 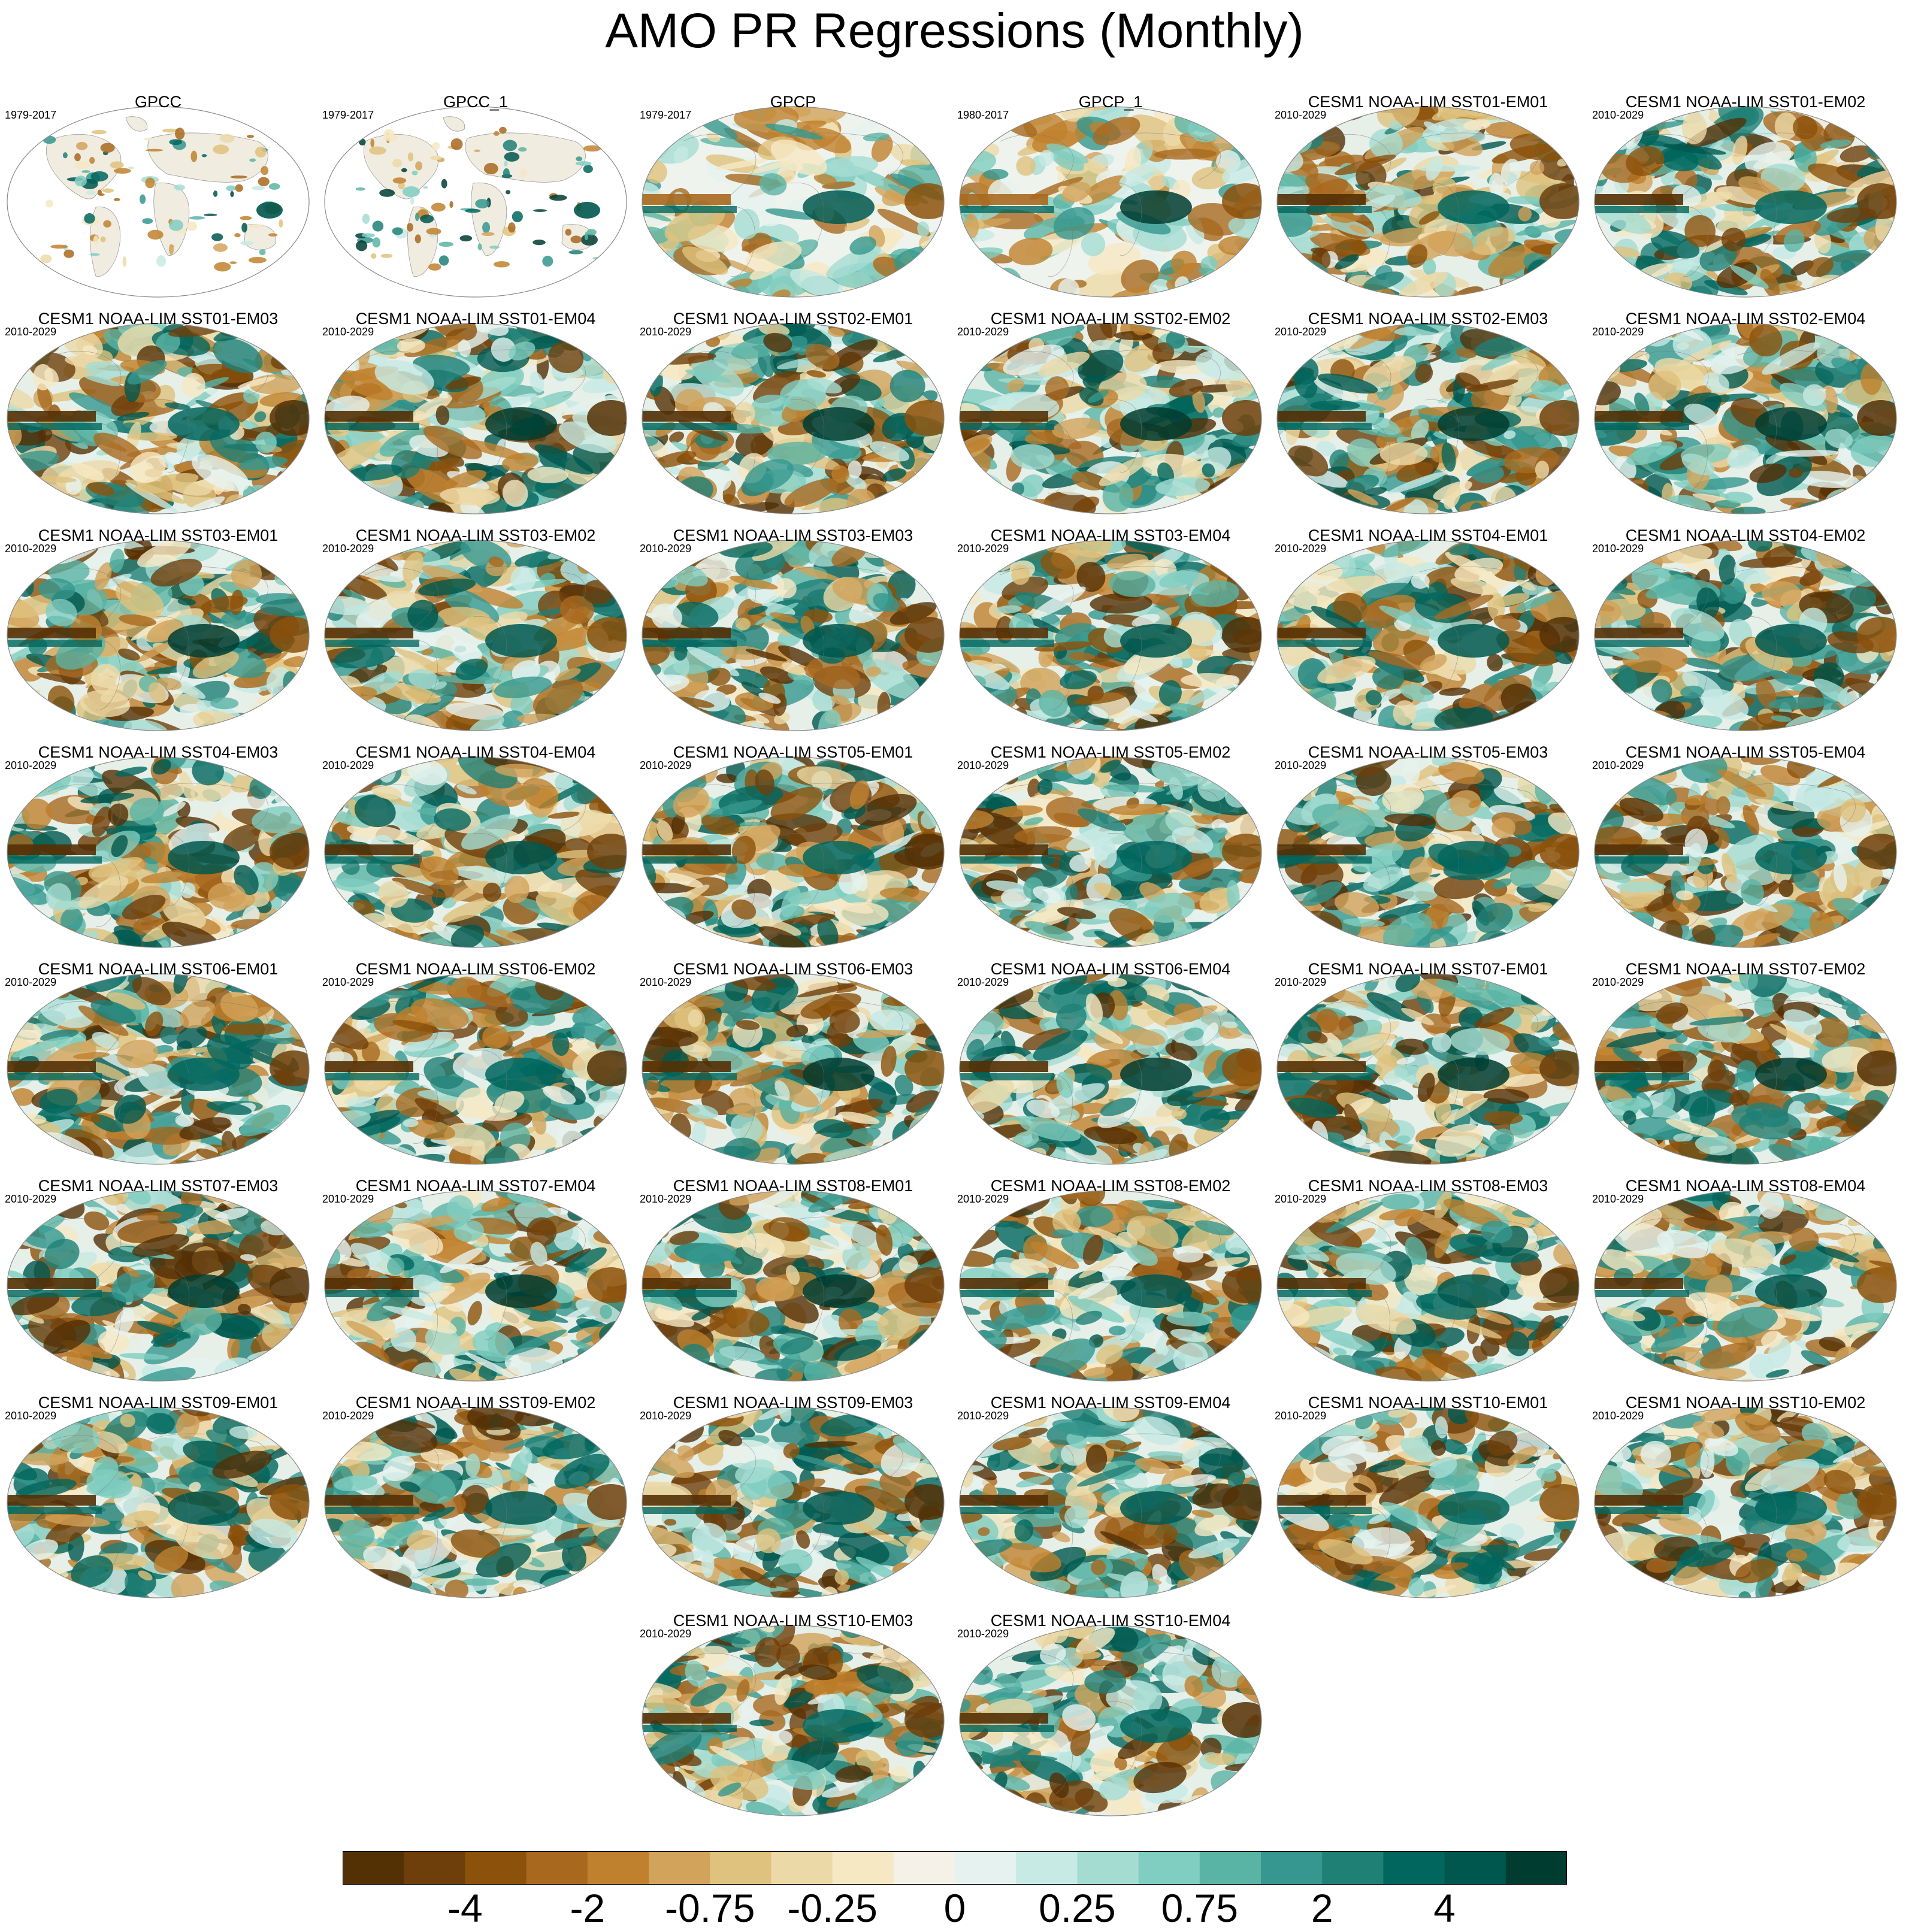 What do you see at coordinates (1077, 1908) in the screenshot?
I see `colorbar-tick-label: 0.25` at bounding box center [1077, 1908].